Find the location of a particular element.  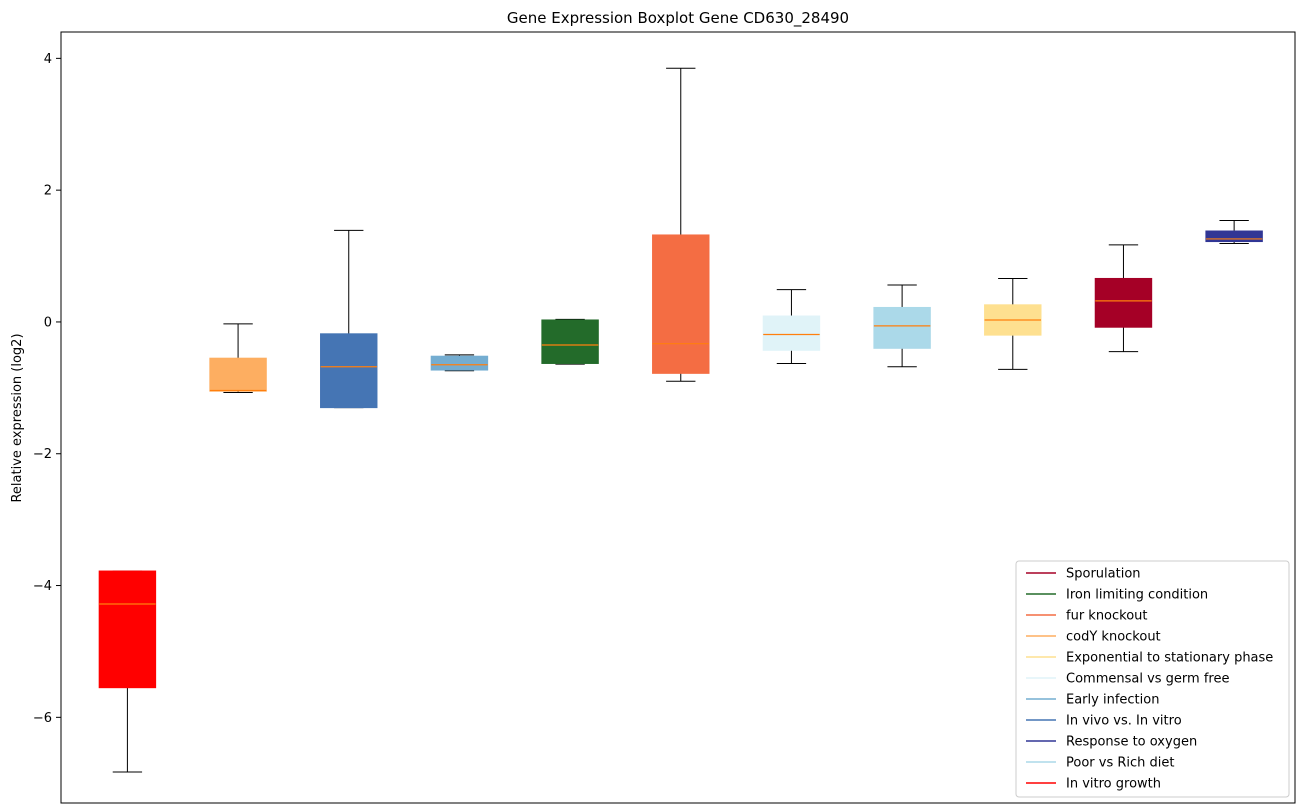

legend-entry: Early infection is located at coordinates (1092, 700).